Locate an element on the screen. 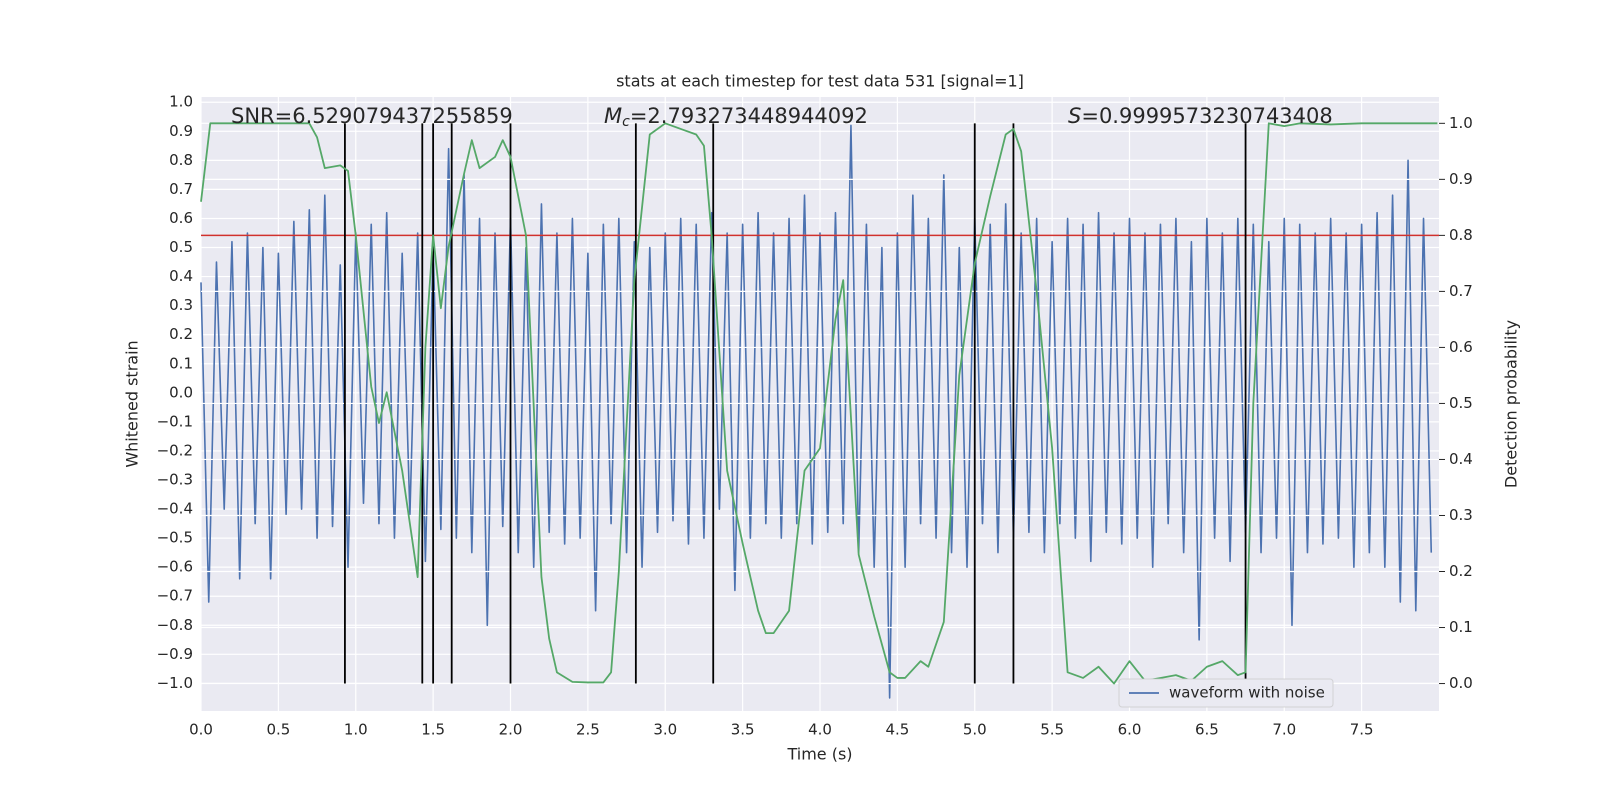 This screenshot has width=1600, height=800. y-tick-label: −1.0 is located at coordinates (175, 683).